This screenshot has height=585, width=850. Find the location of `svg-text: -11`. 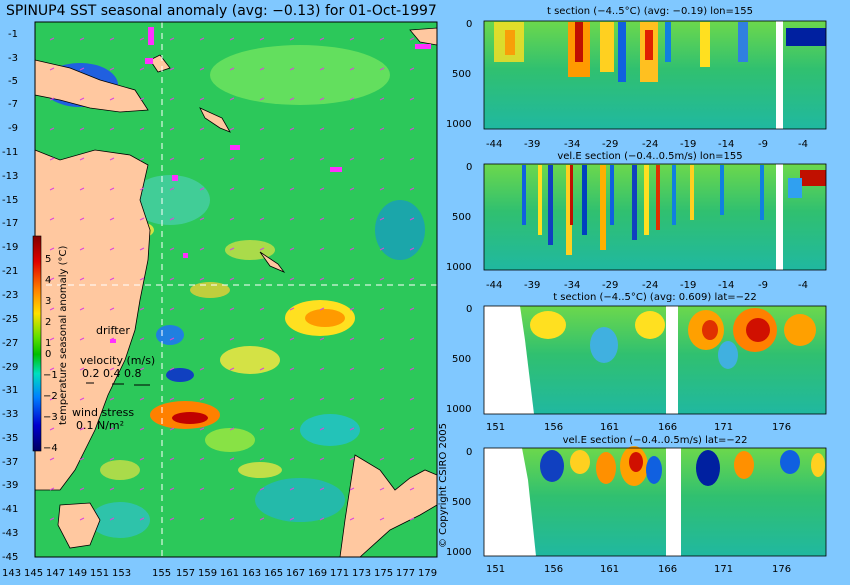

svg-text: -11 is located at coordinates (10, 152).